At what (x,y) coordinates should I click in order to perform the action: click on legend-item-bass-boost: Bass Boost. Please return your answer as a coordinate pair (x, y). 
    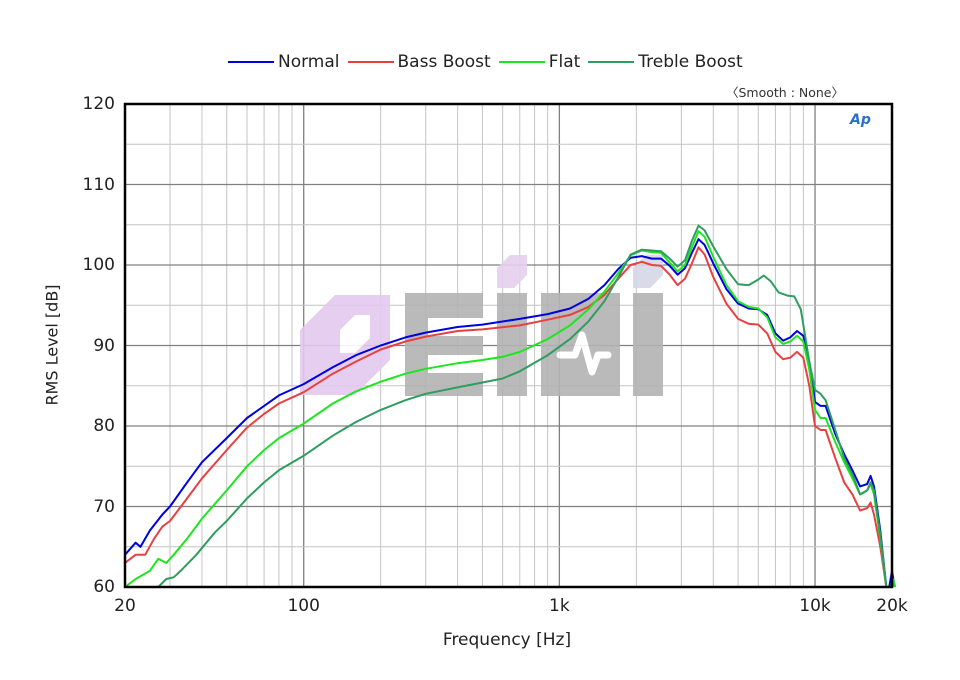
    Looking at the image, I should click on (419, 62).